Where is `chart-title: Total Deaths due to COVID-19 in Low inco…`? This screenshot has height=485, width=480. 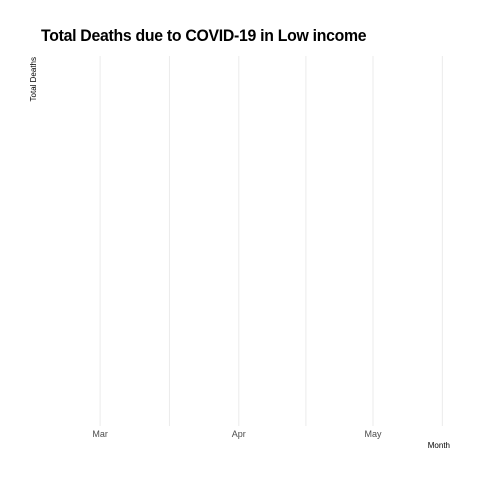
chart-title: Total Deaths due to COVID-19 in Low inco… is located at coordinates (204, 35).